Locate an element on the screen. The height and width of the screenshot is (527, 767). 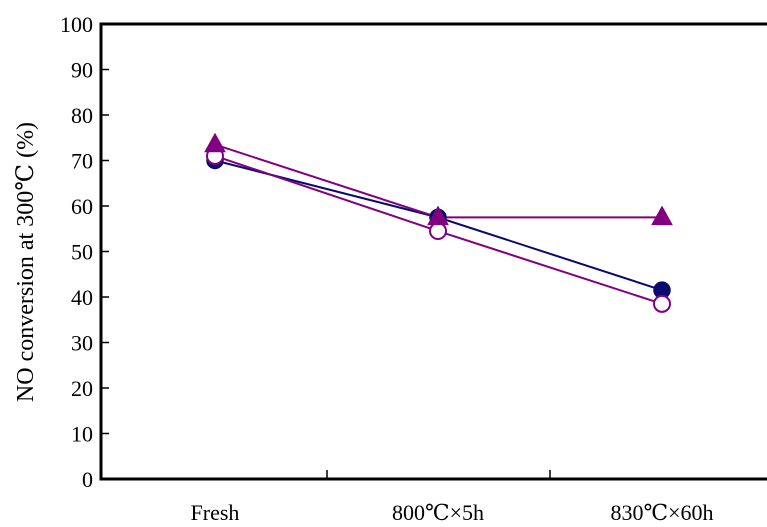
y-tick-label: 0 is located at coordinates (87, 479).